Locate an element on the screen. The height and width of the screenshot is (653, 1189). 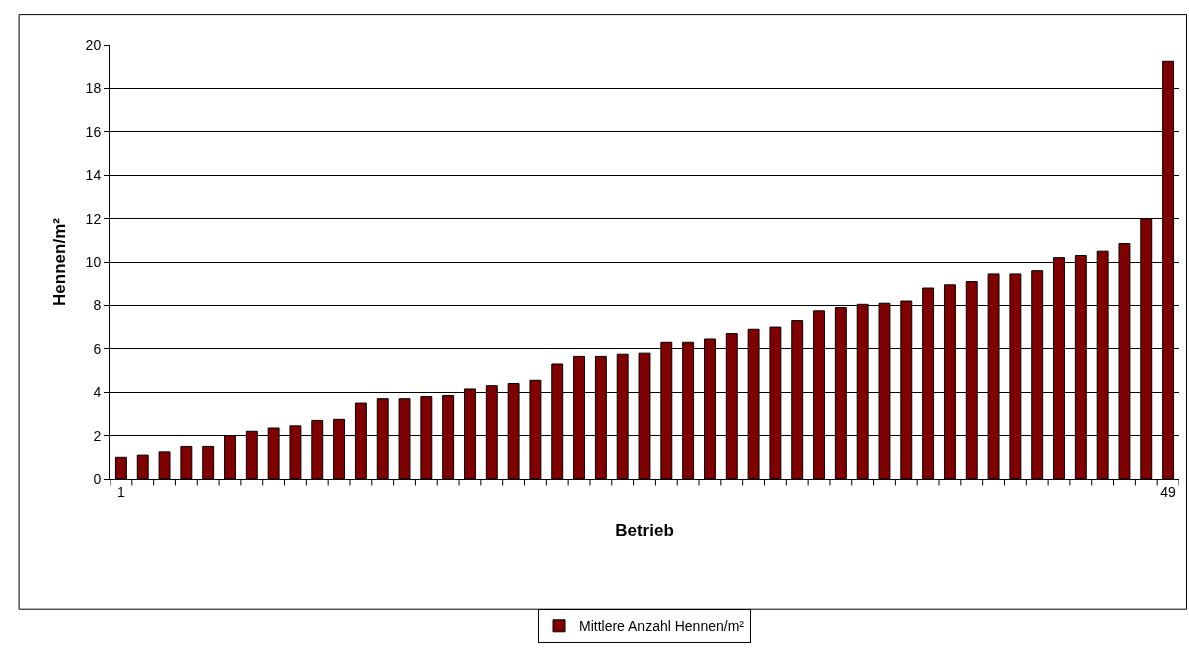
y-tick-label: 0 is located at coordinates (97, 478).